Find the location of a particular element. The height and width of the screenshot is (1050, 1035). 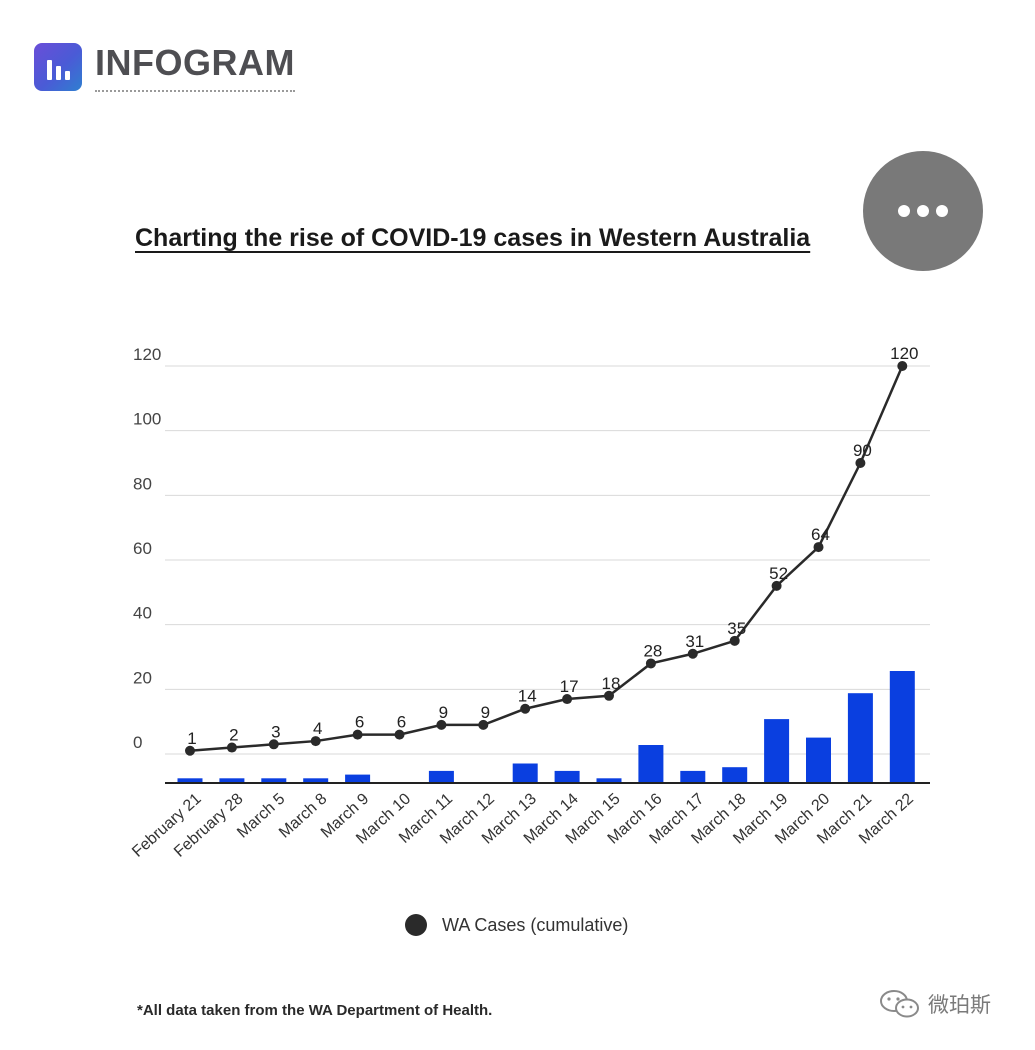

y-tick-label: 120 is located at coordinates (147, 354).